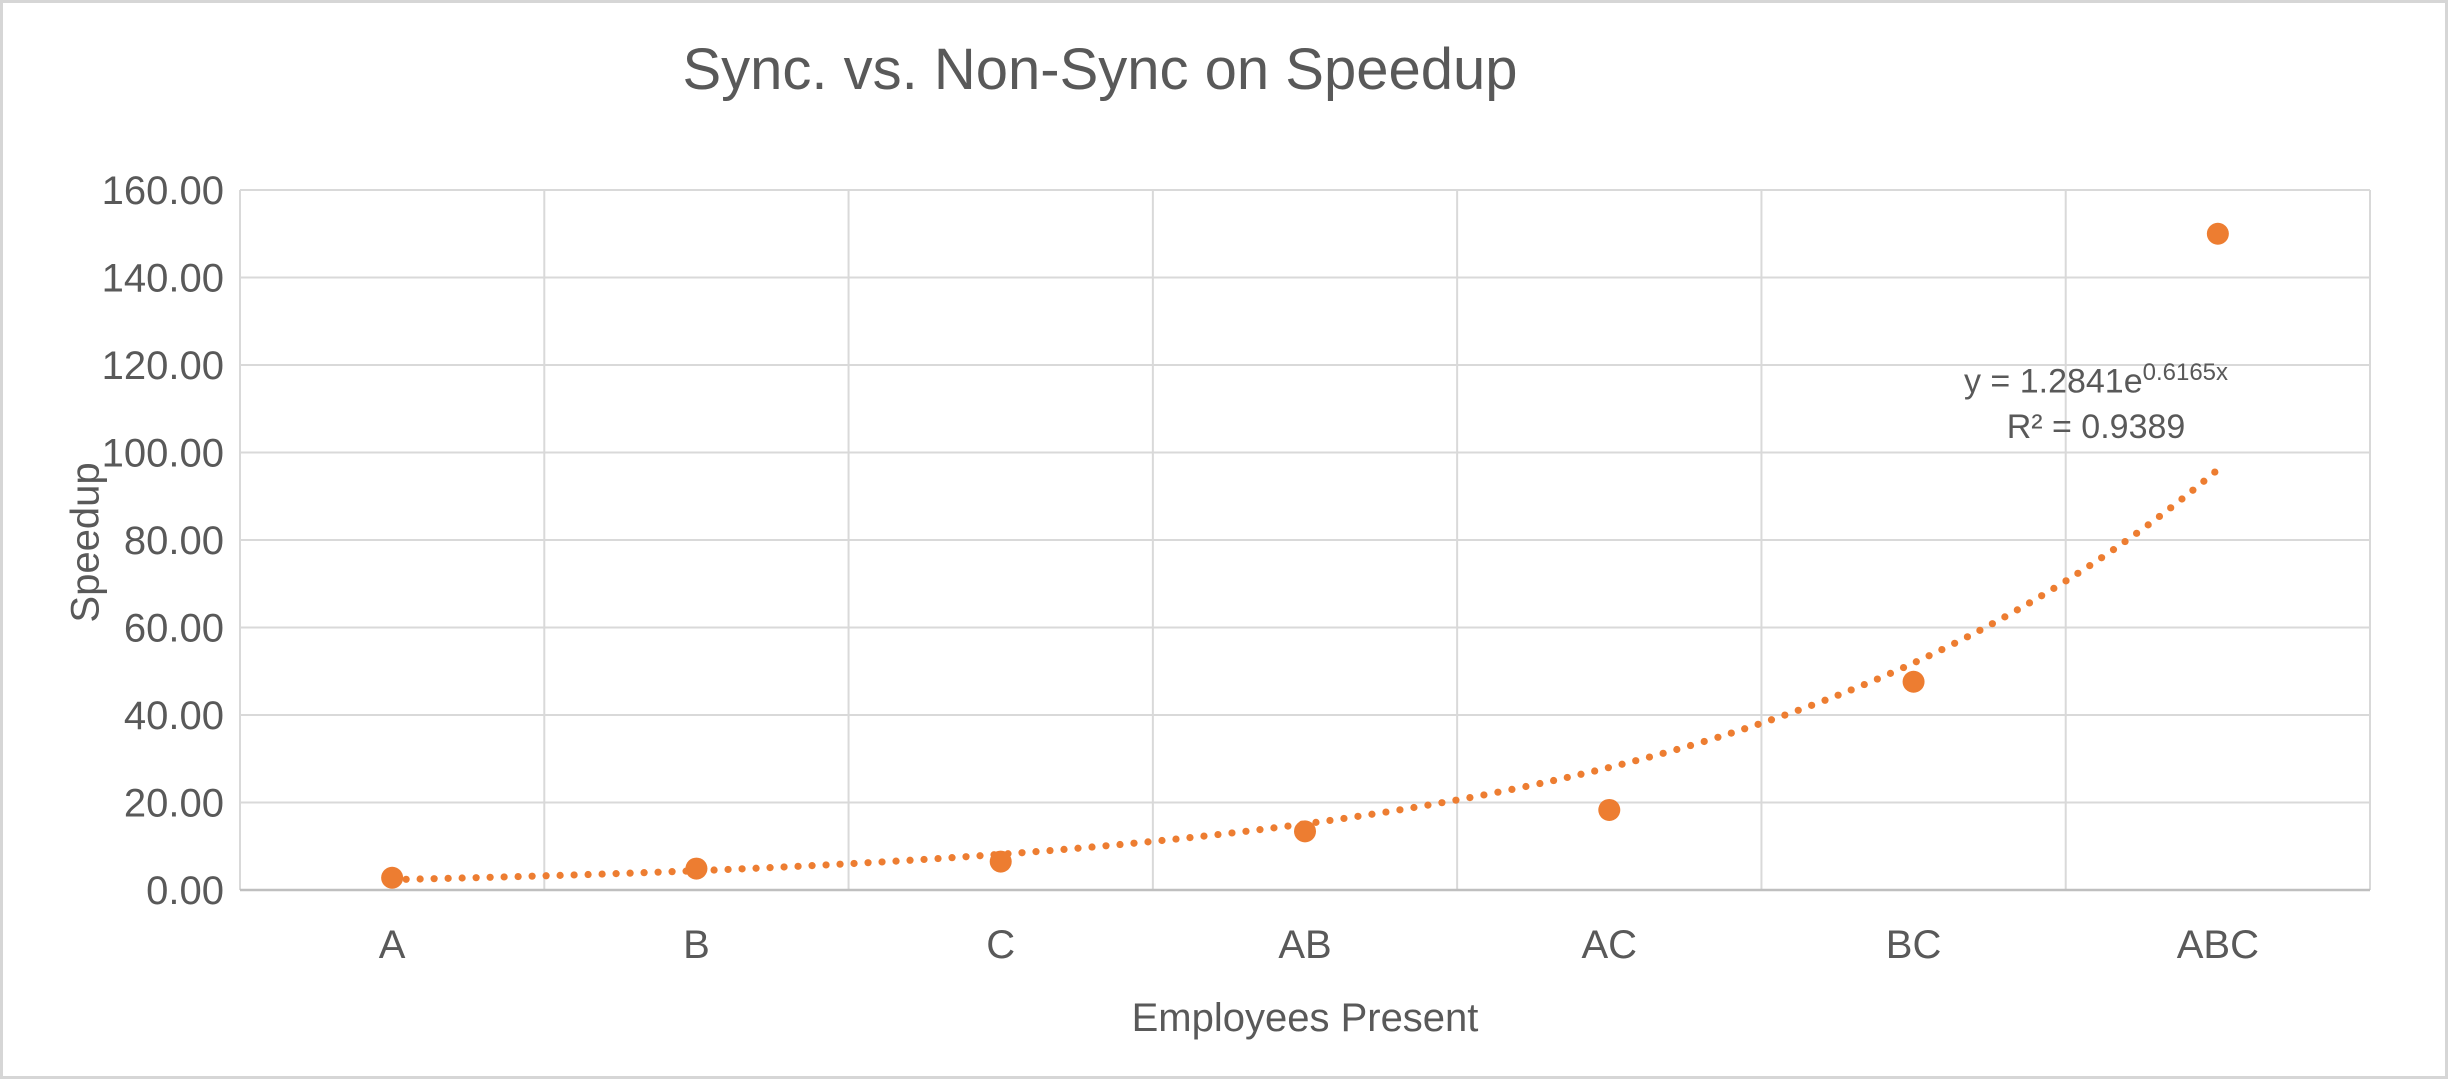 The height and width of the screenshot is (1079, 2448). Describe the element at coordinates (174, 804) in the screenshot. I see `y-tick-label: 20.00` at that location.